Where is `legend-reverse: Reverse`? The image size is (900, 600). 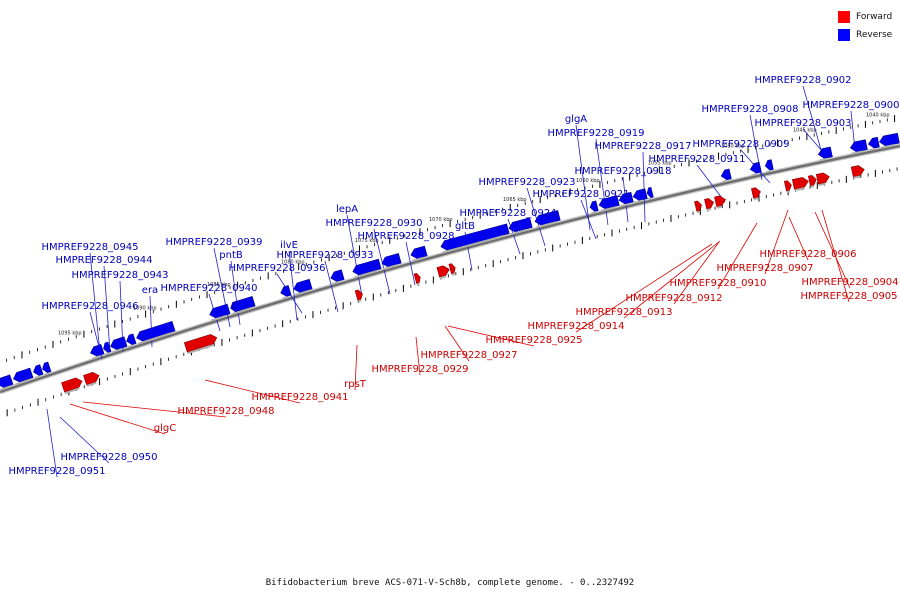
legend-reverse: Reverse is located at coordinates (868, 35).